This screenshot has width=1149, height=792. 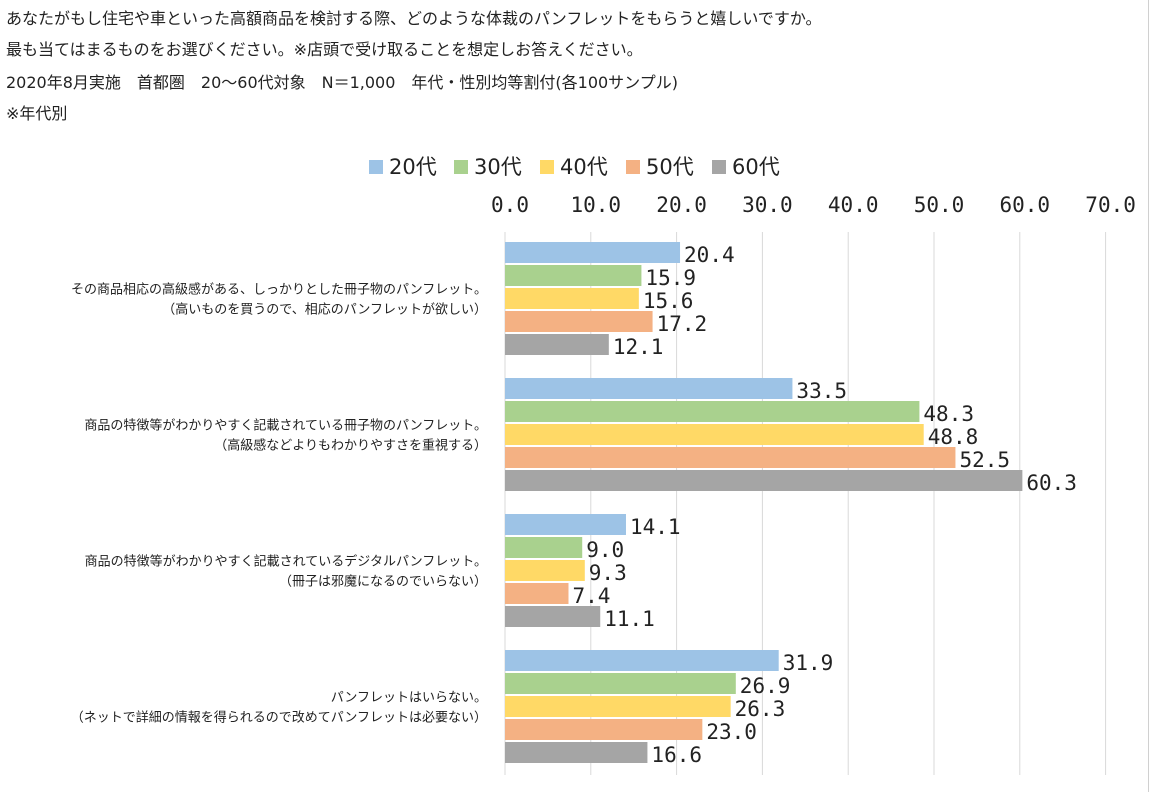 What do you see at coordinates (383, 582) in the screenshot?
I see `category-label: （冊子は邪魔になるのでいらない）` at bounding box center [383, 582].